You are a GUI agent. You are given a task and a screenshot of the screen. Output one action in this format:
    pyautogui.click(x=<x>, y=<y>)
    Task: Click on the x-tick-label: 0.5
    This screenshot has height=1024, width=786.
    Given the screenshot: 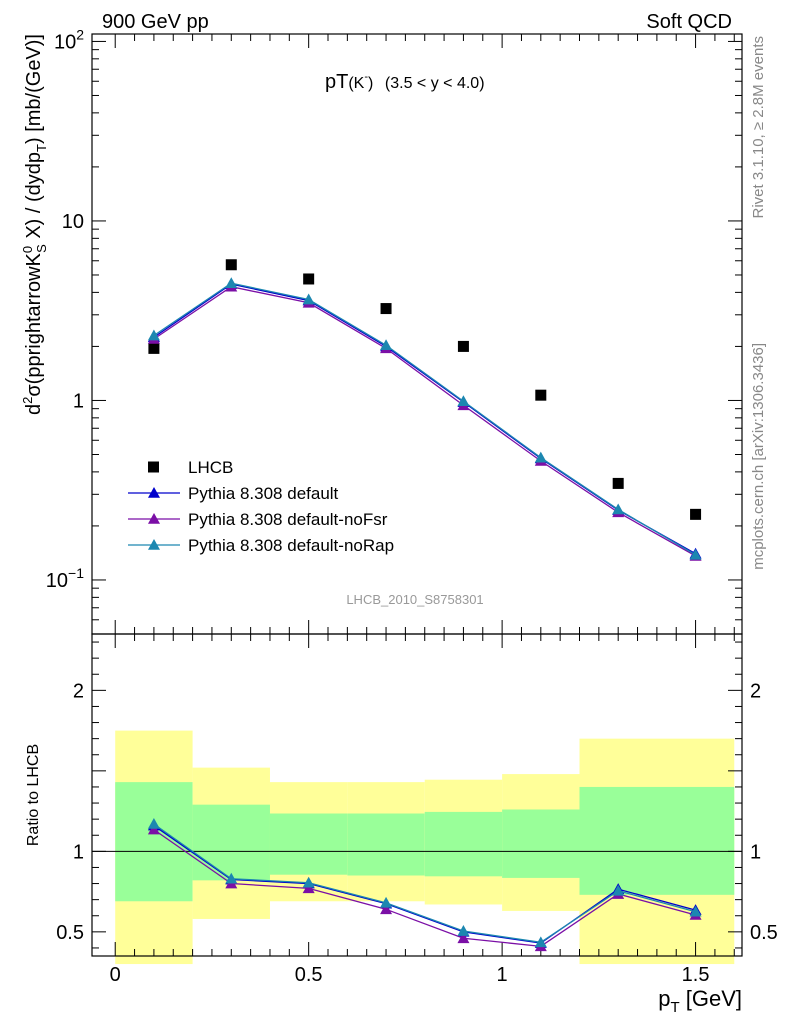 What is the action you would take?
    pyautogui.click(x=309, y=975)
    